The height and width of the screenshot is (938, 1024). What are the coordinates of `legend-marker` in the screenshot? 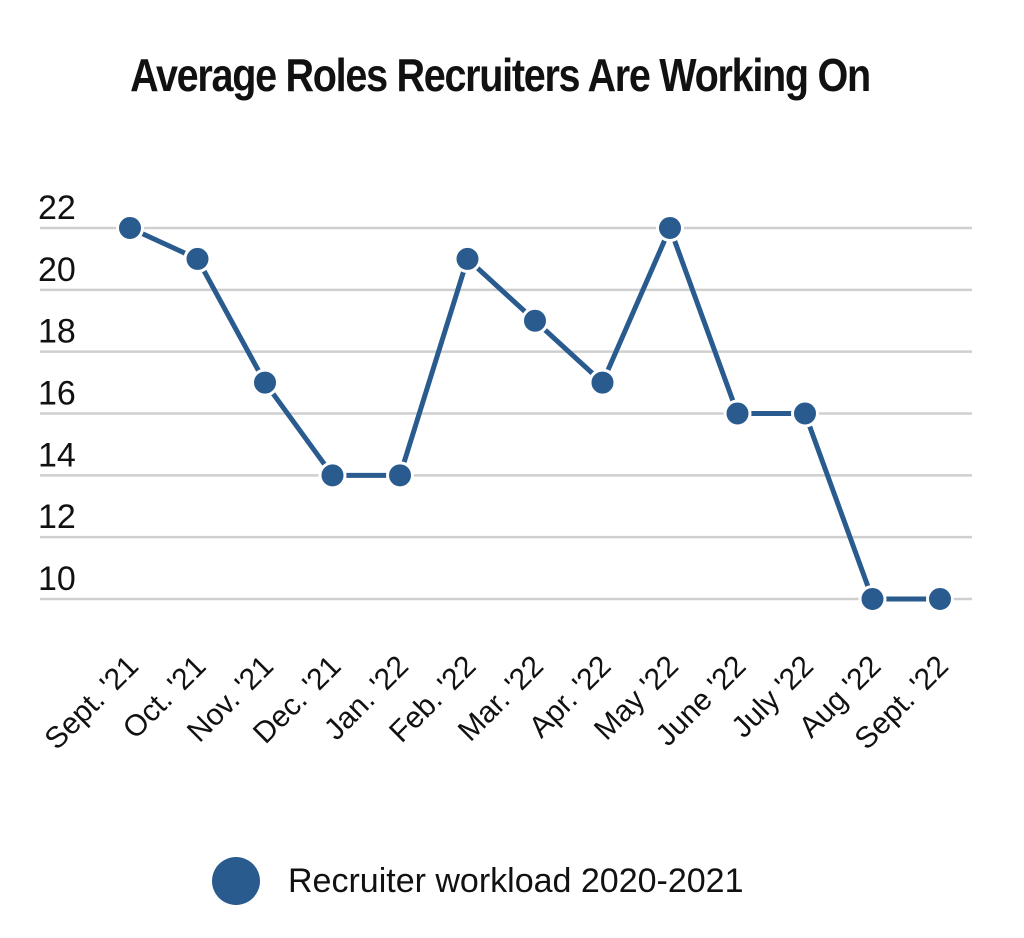 It's located at (236, 881).